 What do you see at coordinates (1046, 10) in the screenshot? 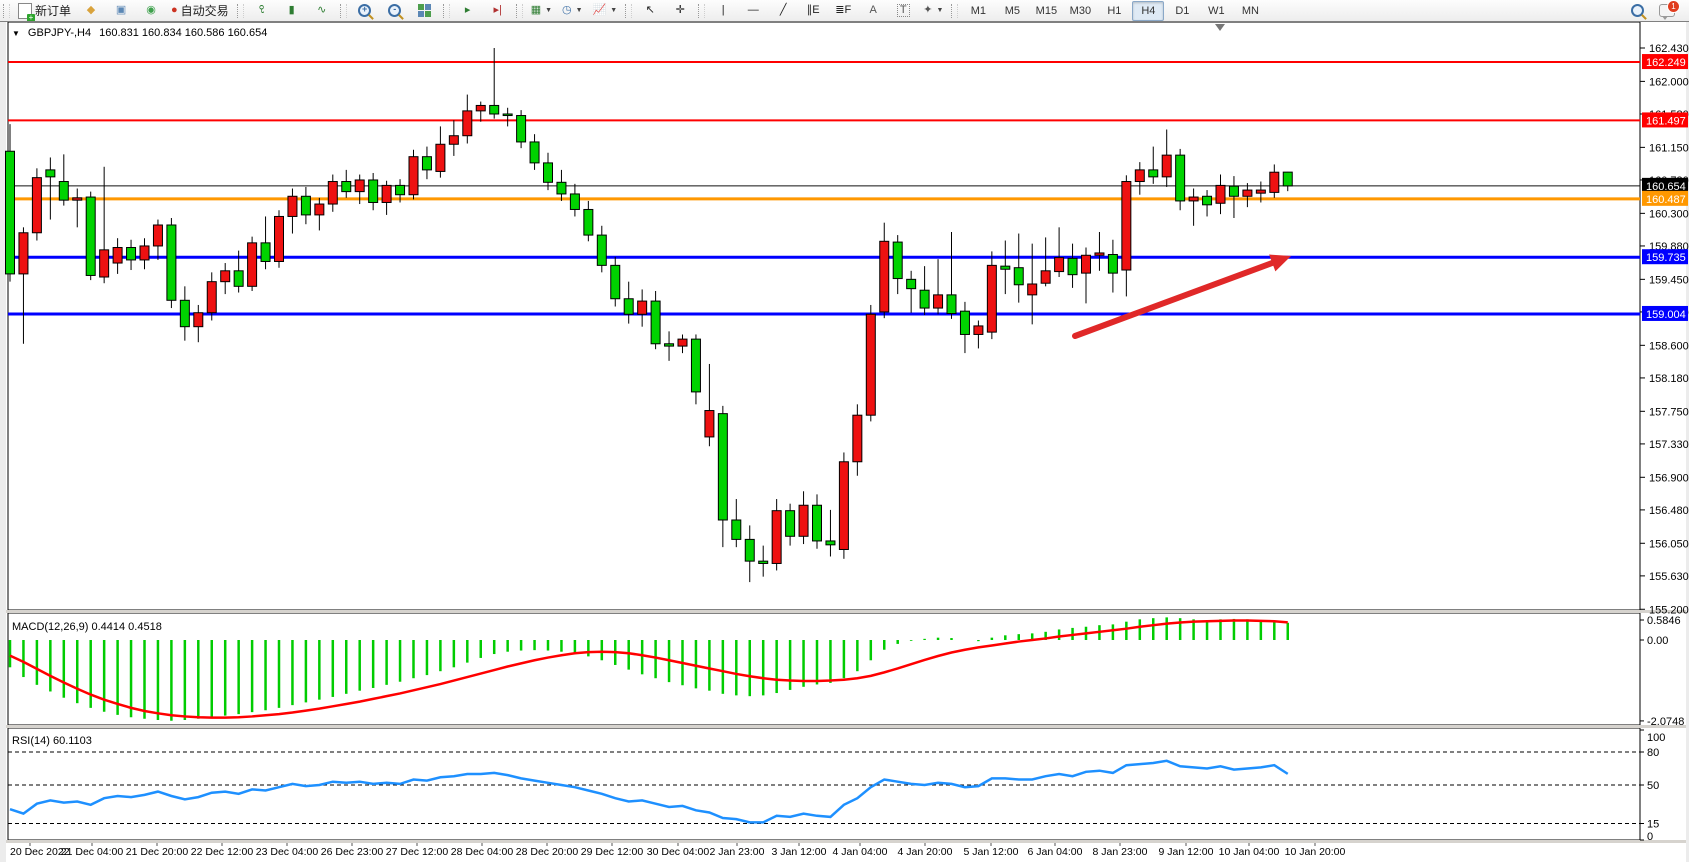
I see `timeframe-m15-button: M15` at bounding box center [1046, 10].